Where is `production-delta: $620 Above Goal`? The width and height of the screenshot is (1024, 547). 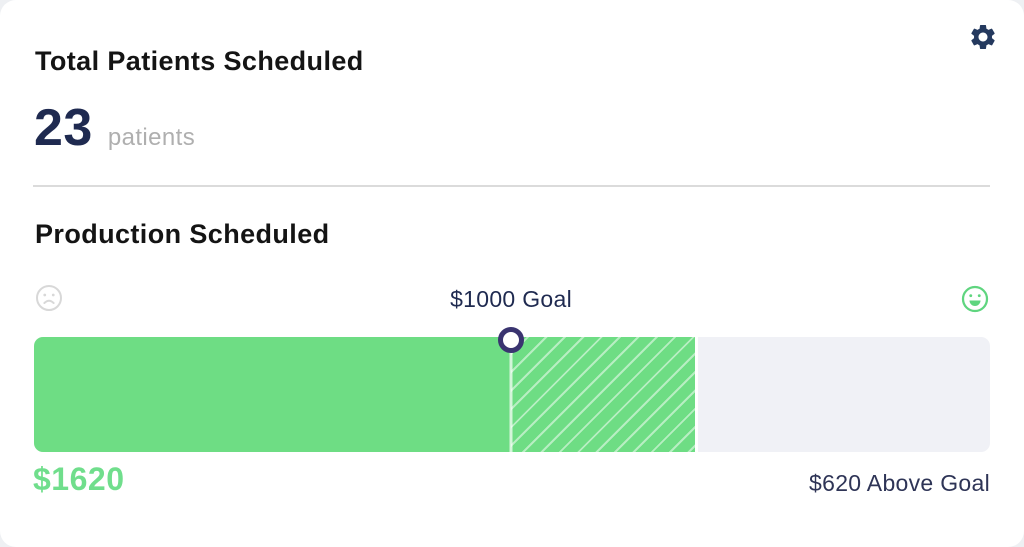 production-delta: $620 Above Goal is located at coordinates (899, 483).